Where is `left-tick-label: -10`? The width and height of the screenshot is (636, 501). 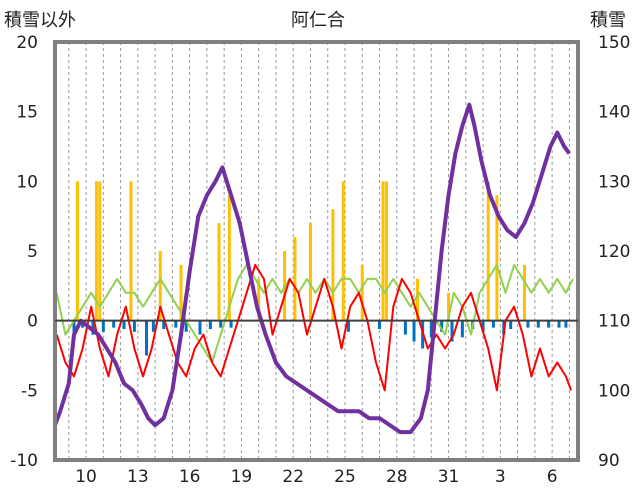 left-tick-label: -10 is located at coordinates (24, 461).